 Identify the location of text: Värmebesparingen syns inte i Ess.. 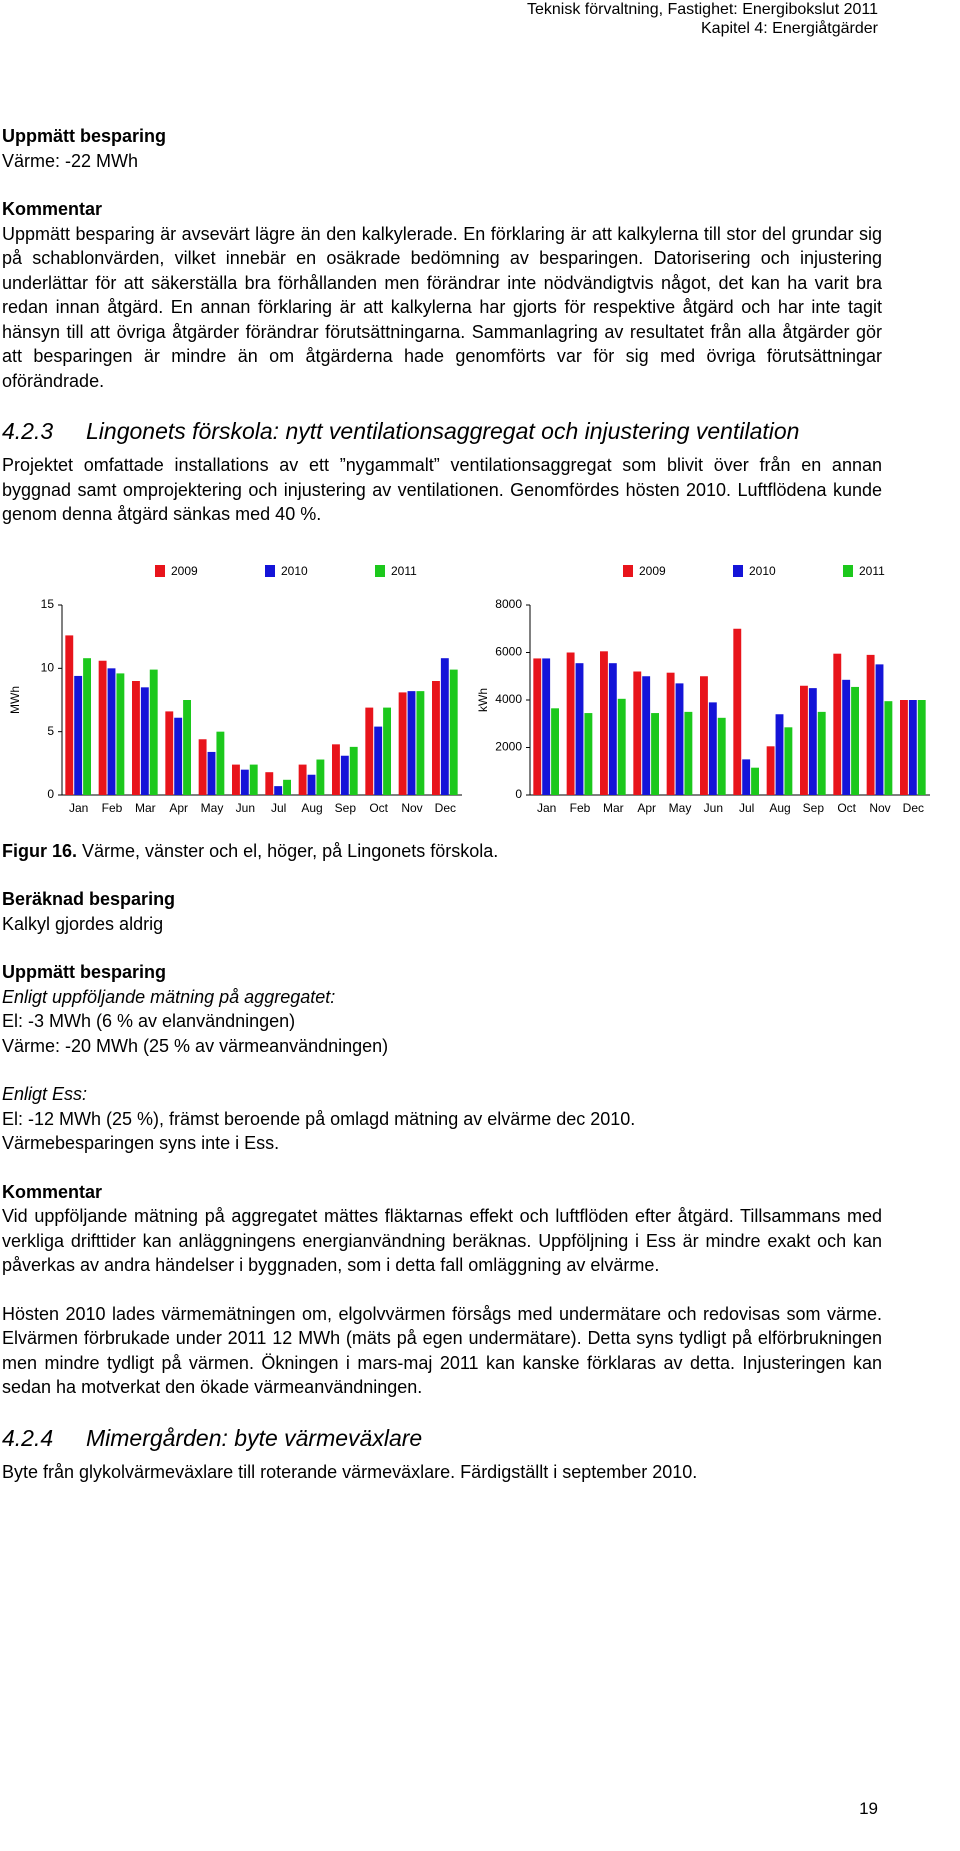
(141, 1143).